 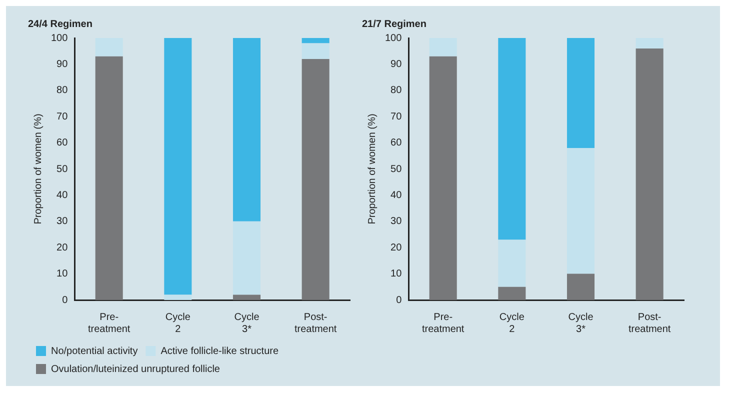 I want to click on chart-title: 21/7 Regimen, so click(x=394, y=24).